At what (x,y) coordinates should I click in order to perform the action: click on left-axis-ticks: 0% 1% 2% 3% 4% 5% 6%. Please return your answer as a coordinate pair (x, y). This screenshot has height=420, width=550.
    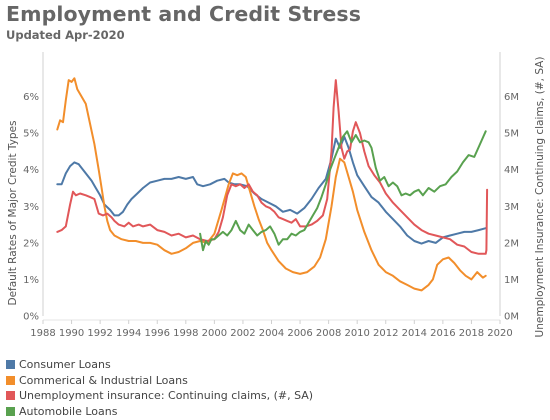
    Looking at the image, I should click on (31, 207).